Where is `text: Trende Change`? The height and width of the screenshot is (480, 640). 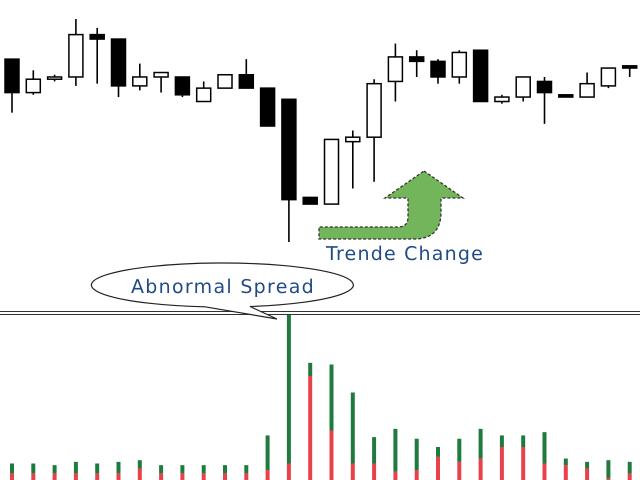 text: Trende Change is located at coordinates (404, 254).